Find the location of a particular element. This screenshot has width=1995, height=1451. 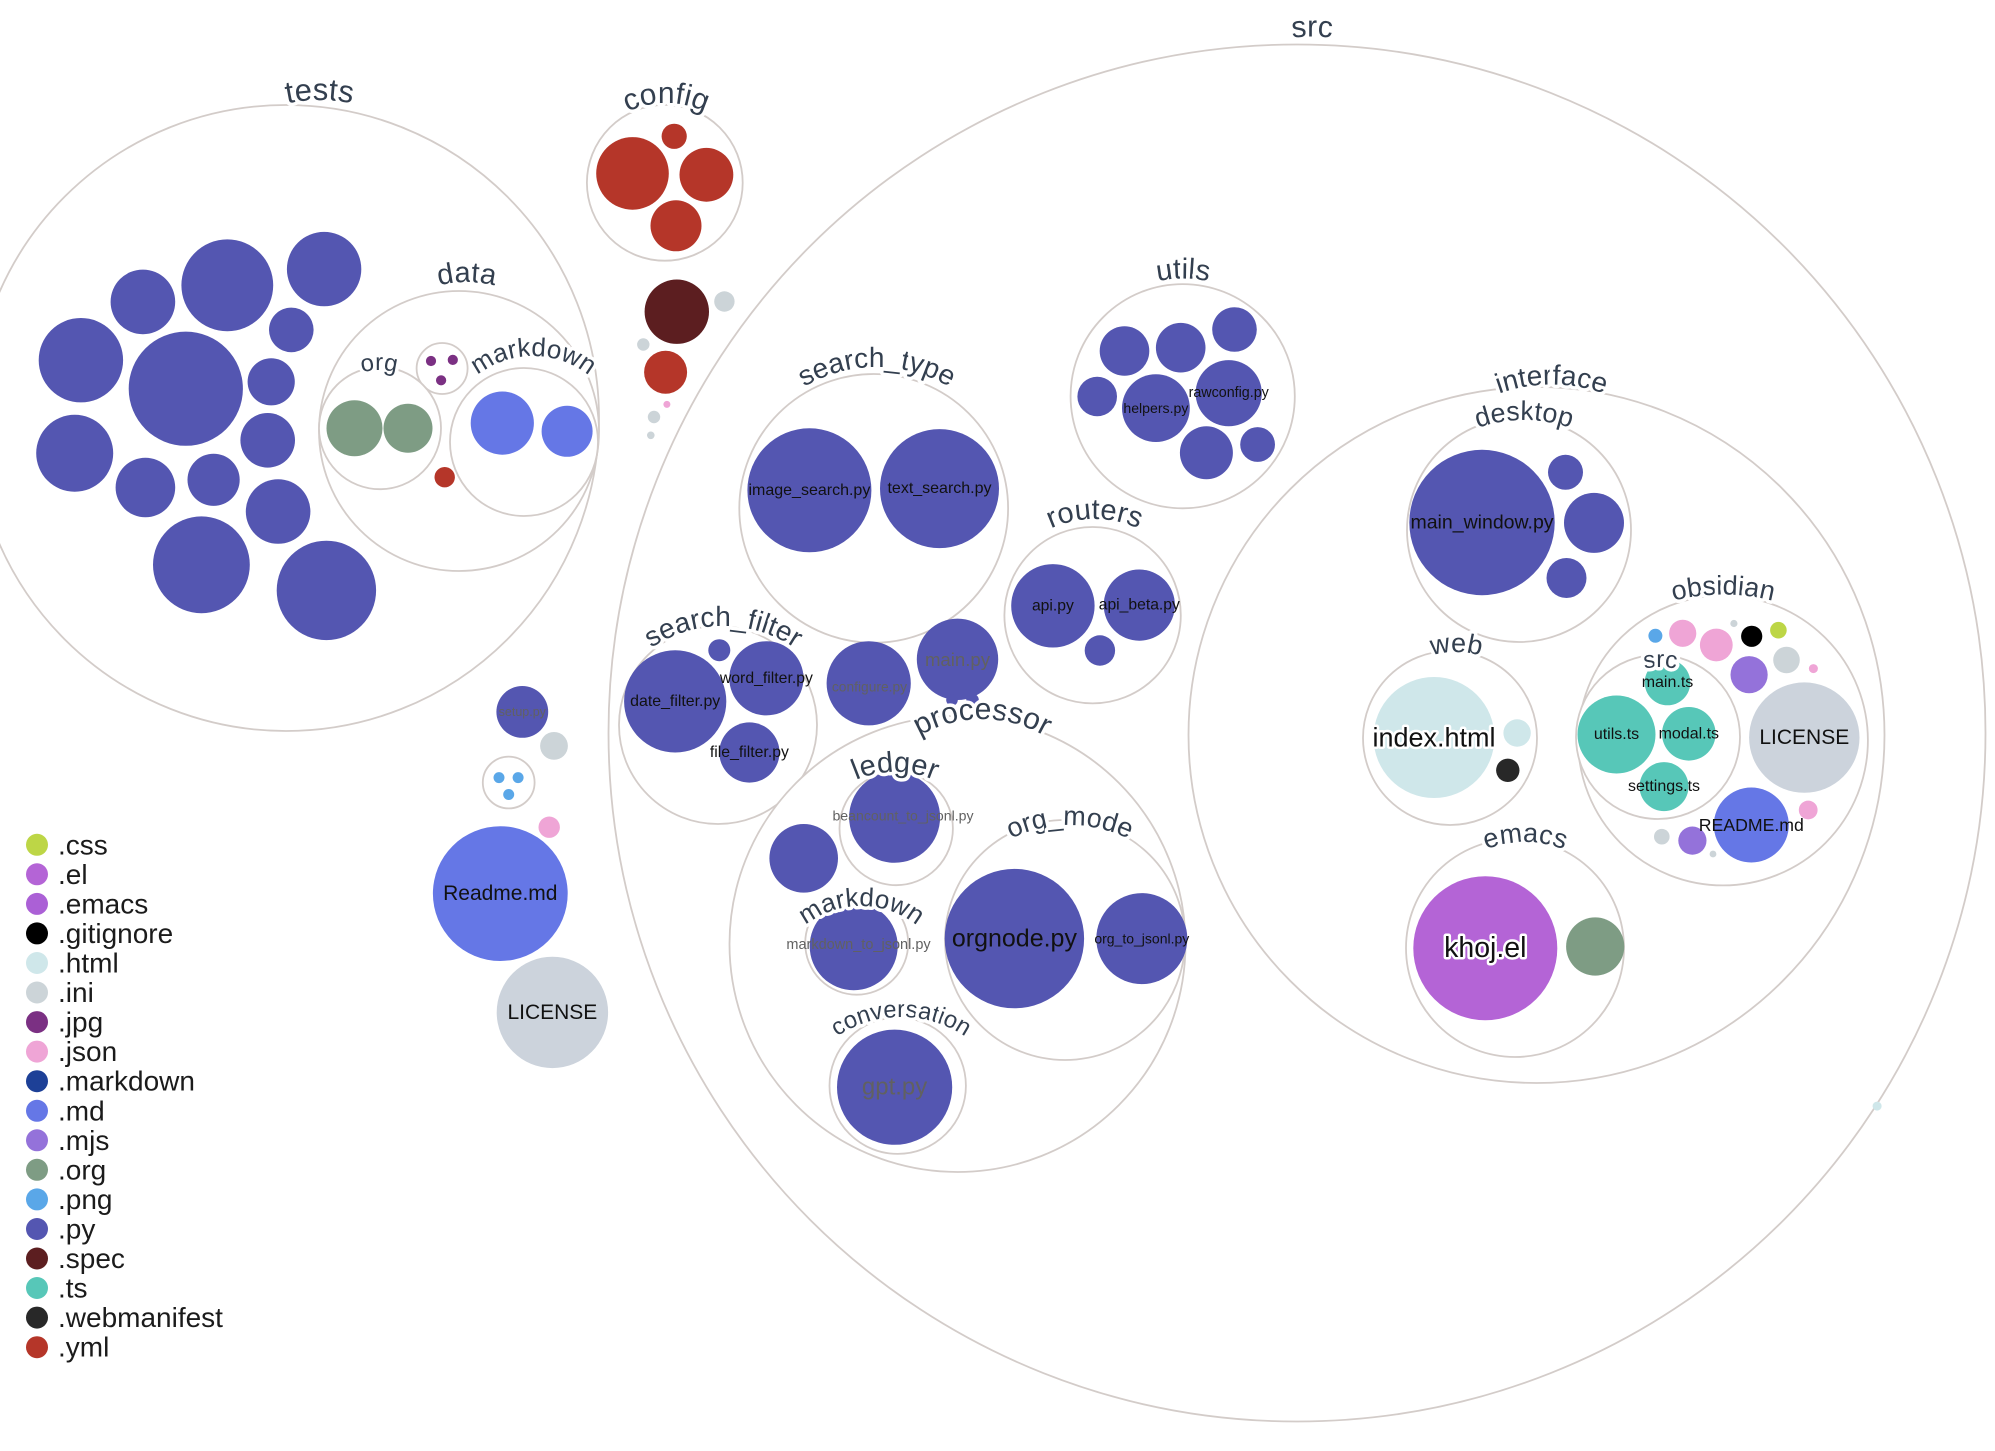

svg-text: Readme.md is located at coordinates (500, 893).